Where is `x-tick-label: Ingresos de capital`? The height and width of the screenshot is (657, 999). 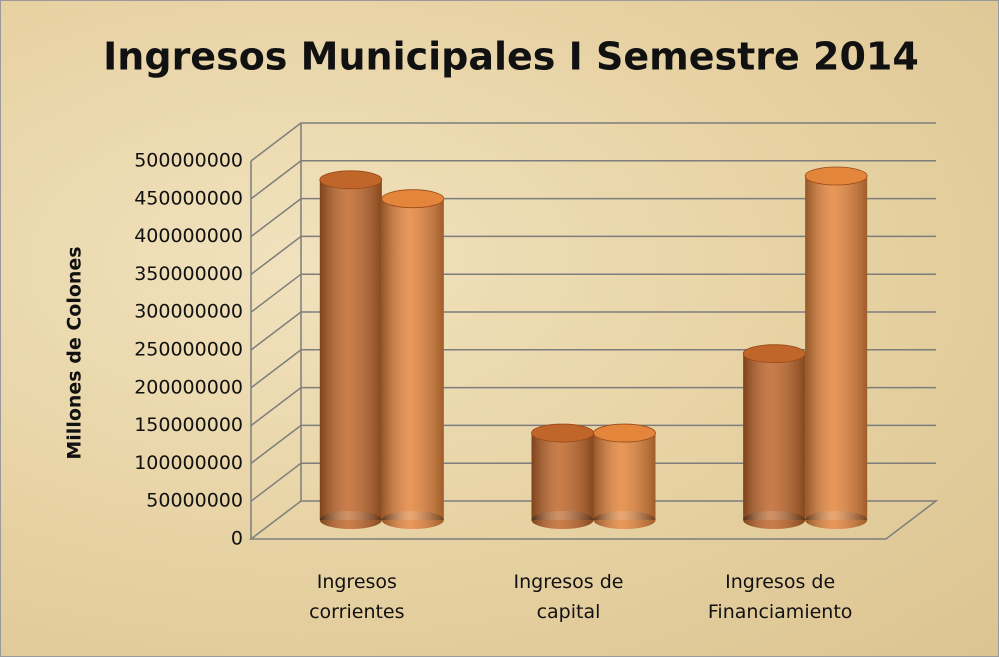 x-tick-label: Ingresos de capital is located at coordinates (568, 597).